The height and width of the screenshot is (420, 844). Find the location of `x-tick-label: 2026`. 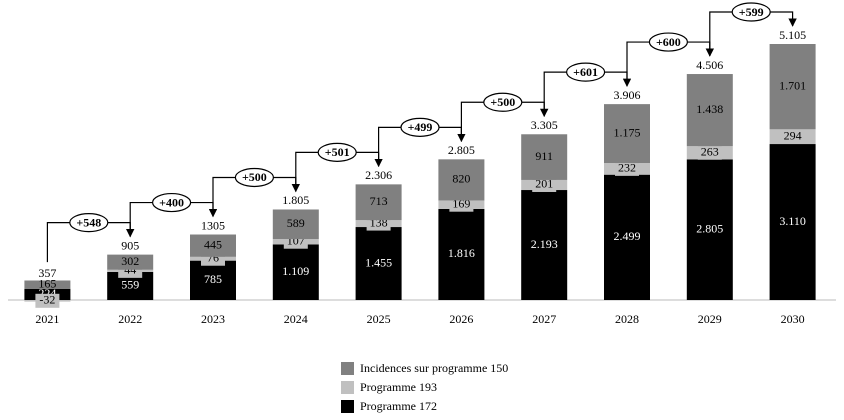

x-tick-label: 2026 is located at coordinates (461, 319).